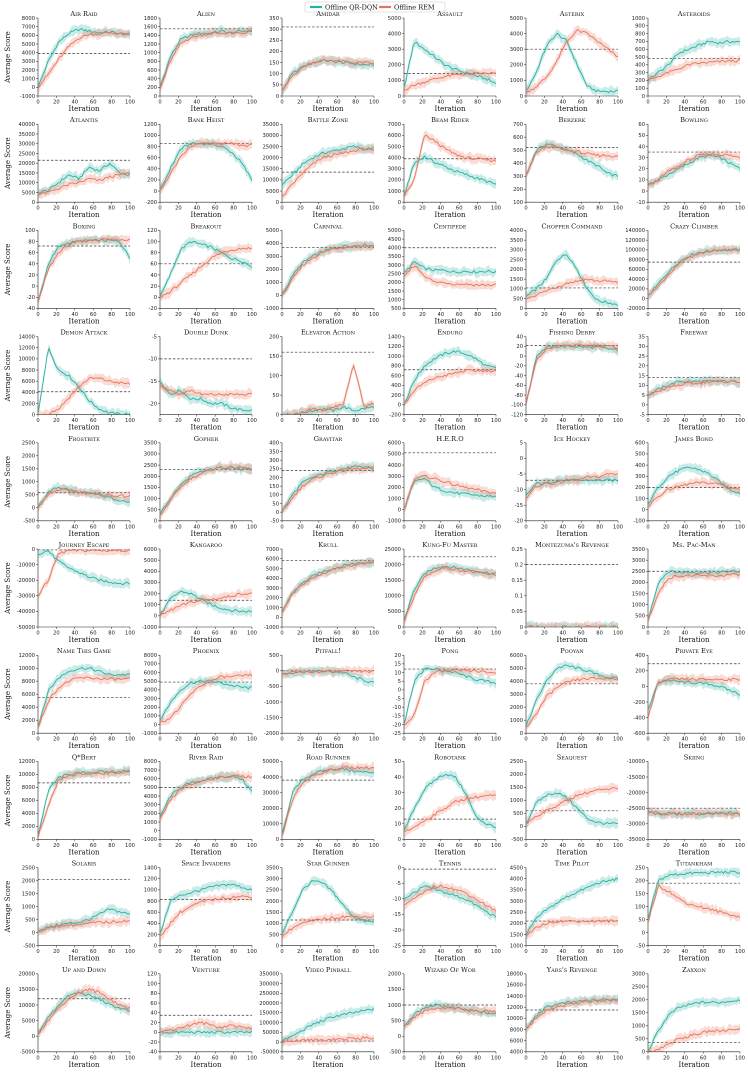  I want to click on y-tick-label: 100000, so click(269, 1023).